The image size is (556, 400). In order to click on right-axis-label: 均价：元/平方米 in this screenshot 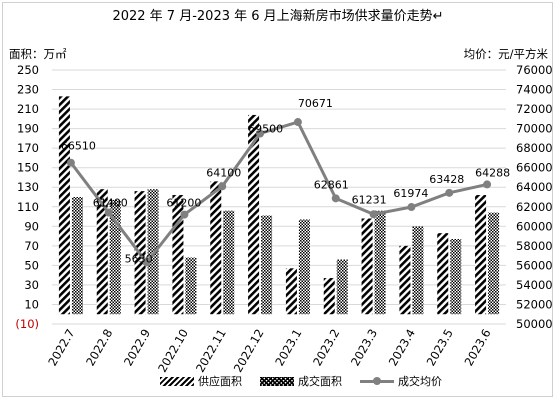, I will do `click(505, 54)`.